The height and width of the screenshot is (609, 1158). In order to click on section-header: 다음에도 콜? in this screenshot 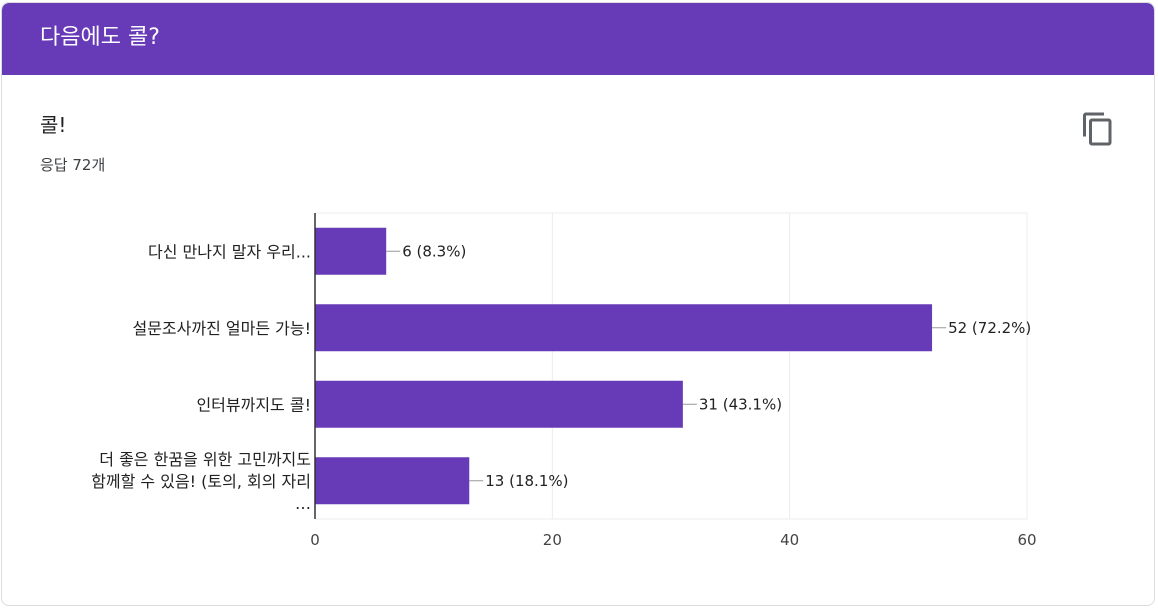, I will do `click(578, 39)`.